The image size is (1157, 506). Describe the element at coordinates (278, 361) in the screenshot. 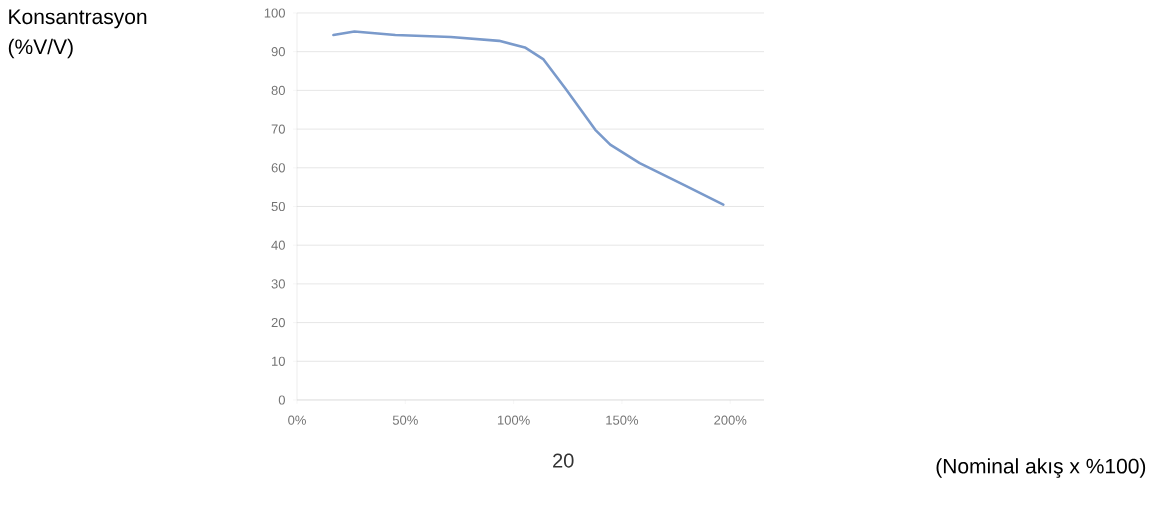

I see `y-tick-label: 10` at that location.